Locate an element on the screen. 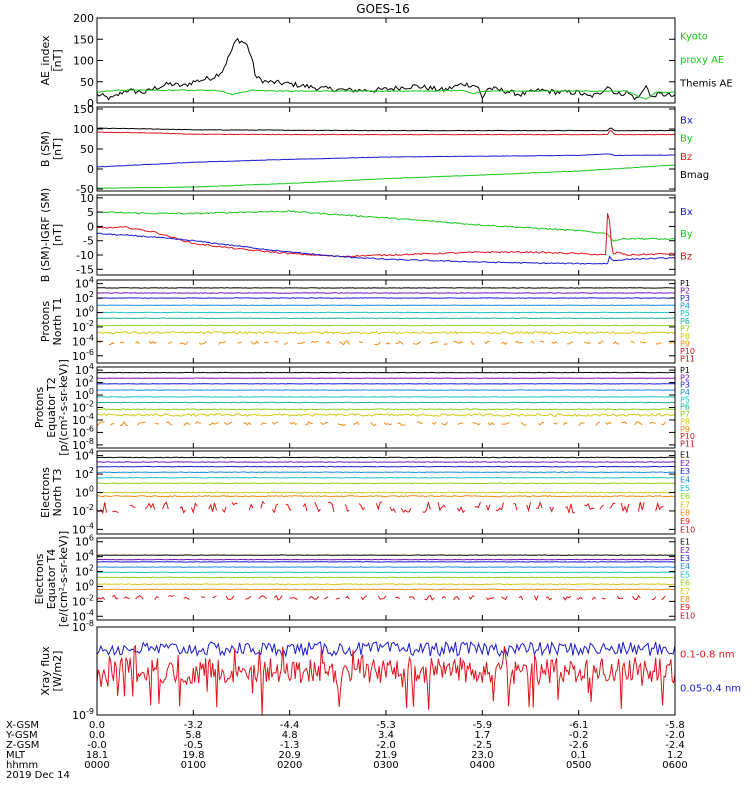 This screenshot has width=750, height=800. time-axis-value: -0.0 is located at coordinates (97, 745).